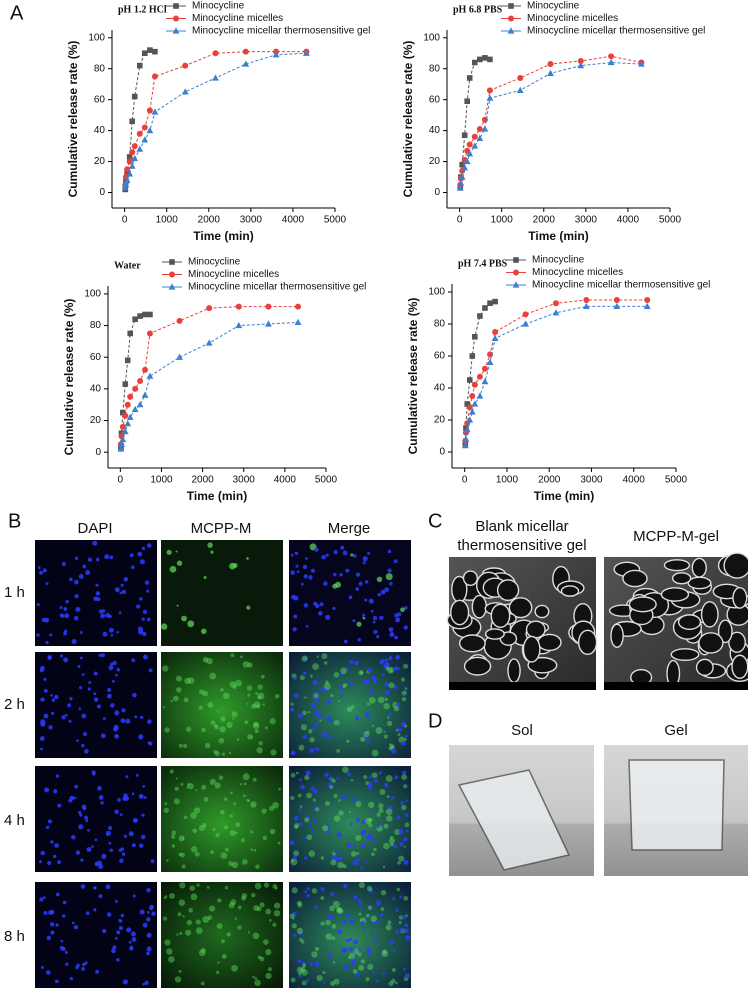  I want to click on panel-label: A, so click(17, 13).